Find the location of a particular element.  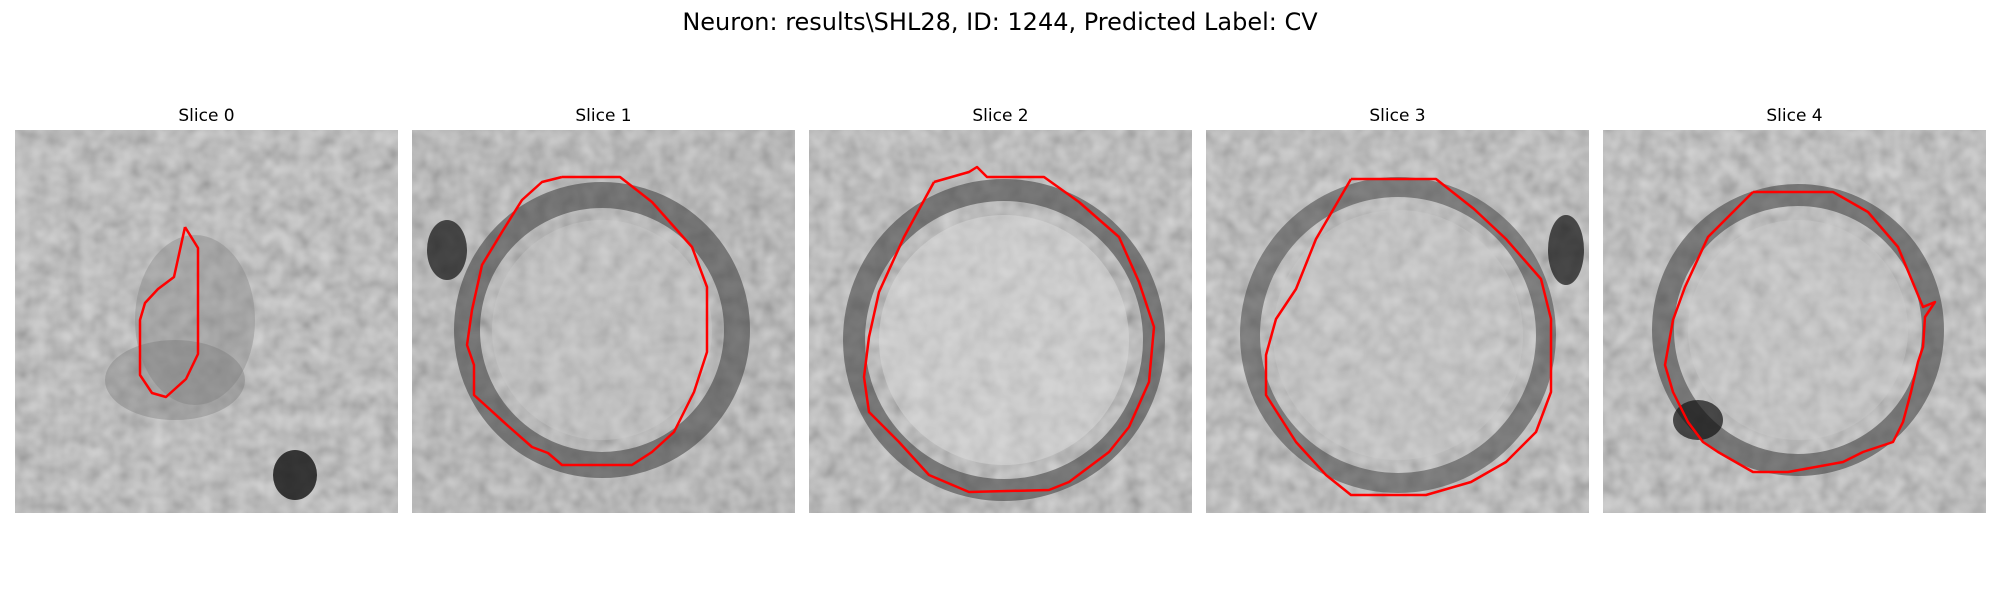

slice-panel-1: Slice 1 is located at coordinates (603, 308).